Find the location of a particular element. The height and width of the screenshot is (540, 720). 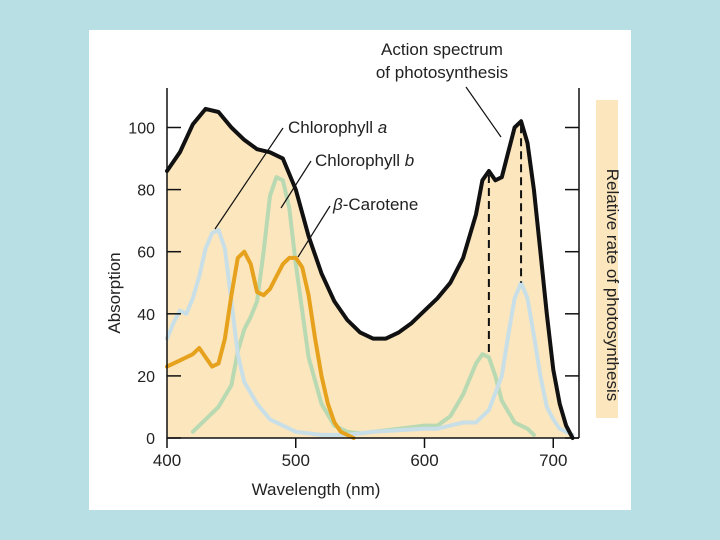

leader-carotene is located at coordinates (314, 231).